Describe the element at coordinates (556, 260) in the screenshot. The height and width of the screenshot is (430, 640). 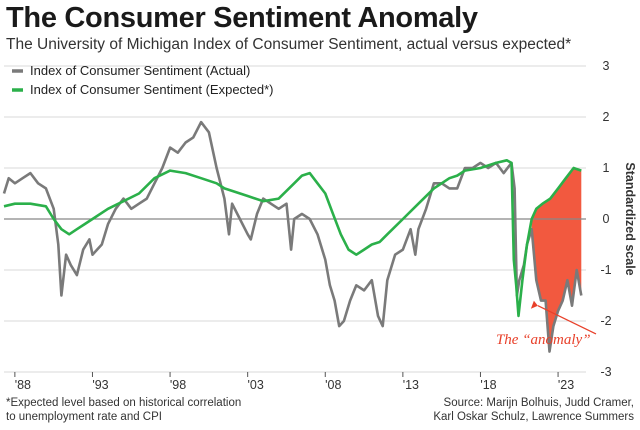
I see `anomaly-area` at that location.